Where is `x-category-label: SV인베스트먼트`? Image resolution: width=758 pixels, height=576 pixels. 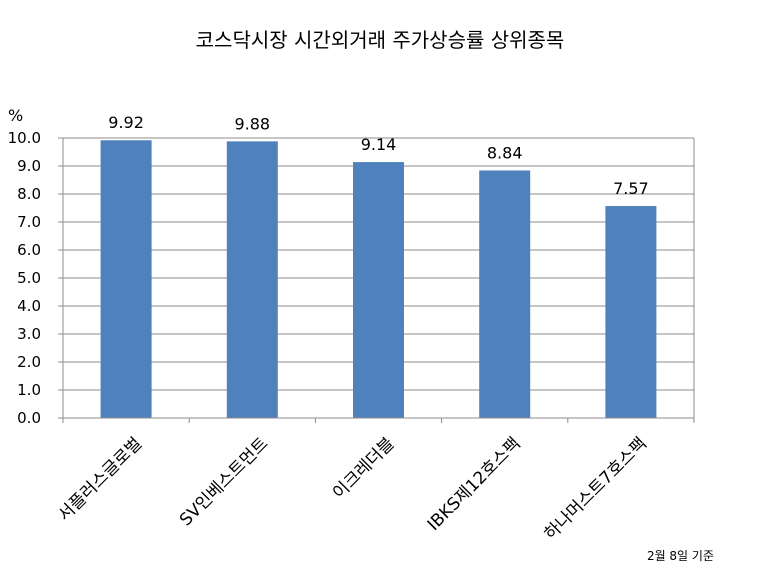 x-category-label: SV인베스트먼트 is located at coordinates (224, 482).